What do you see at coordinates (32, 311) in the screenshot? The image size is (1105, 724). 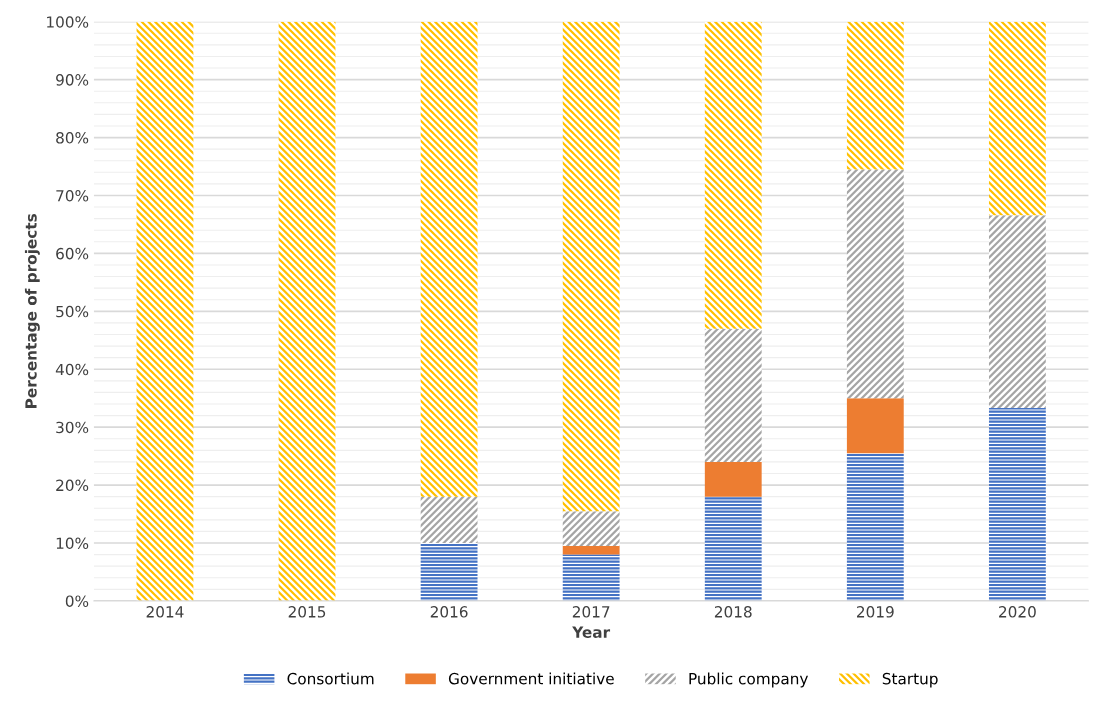 I see `y-axis-title: Percentage of projects` at bounding box center [32, 311].